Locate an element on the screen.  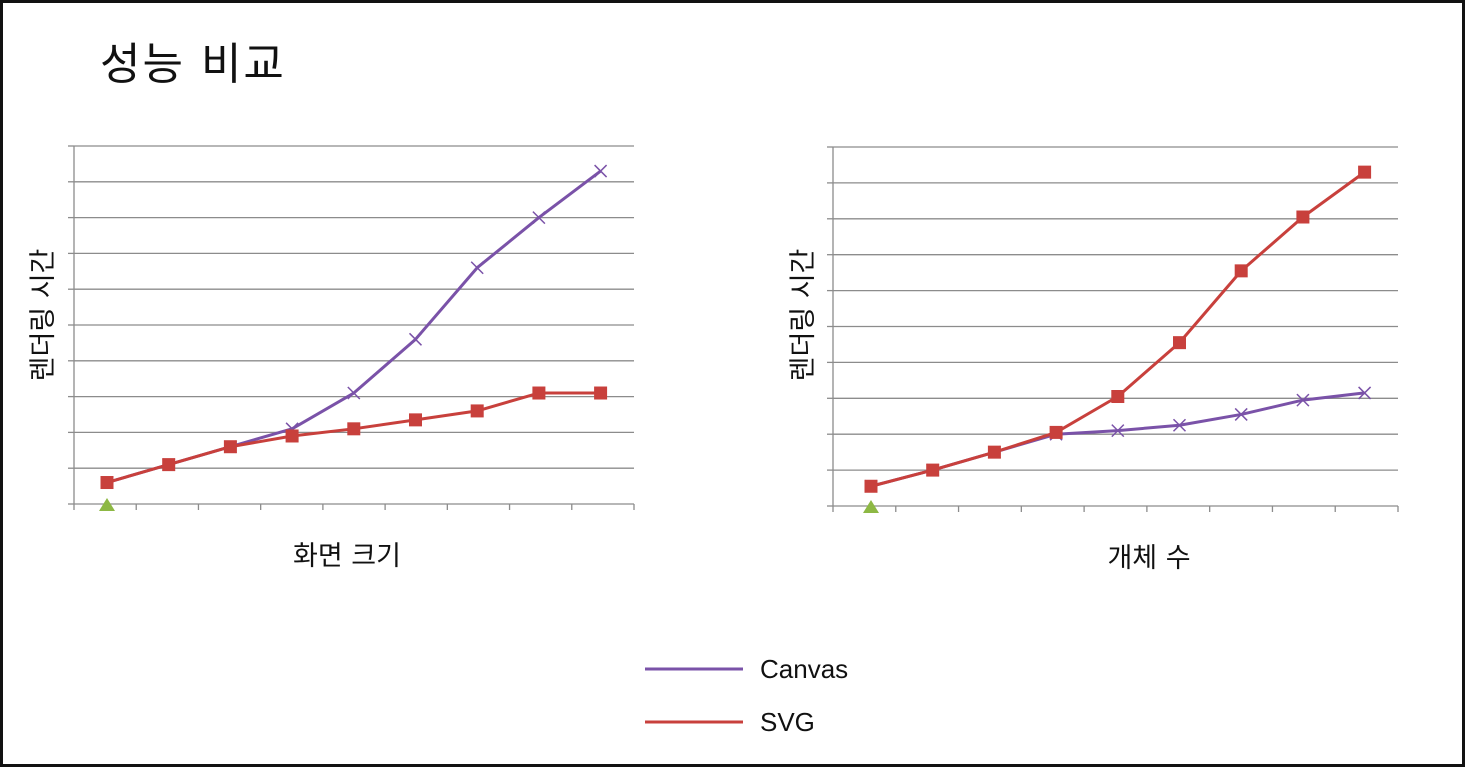
figure-title: 성능 비교 is located at coordinates (193, 64).